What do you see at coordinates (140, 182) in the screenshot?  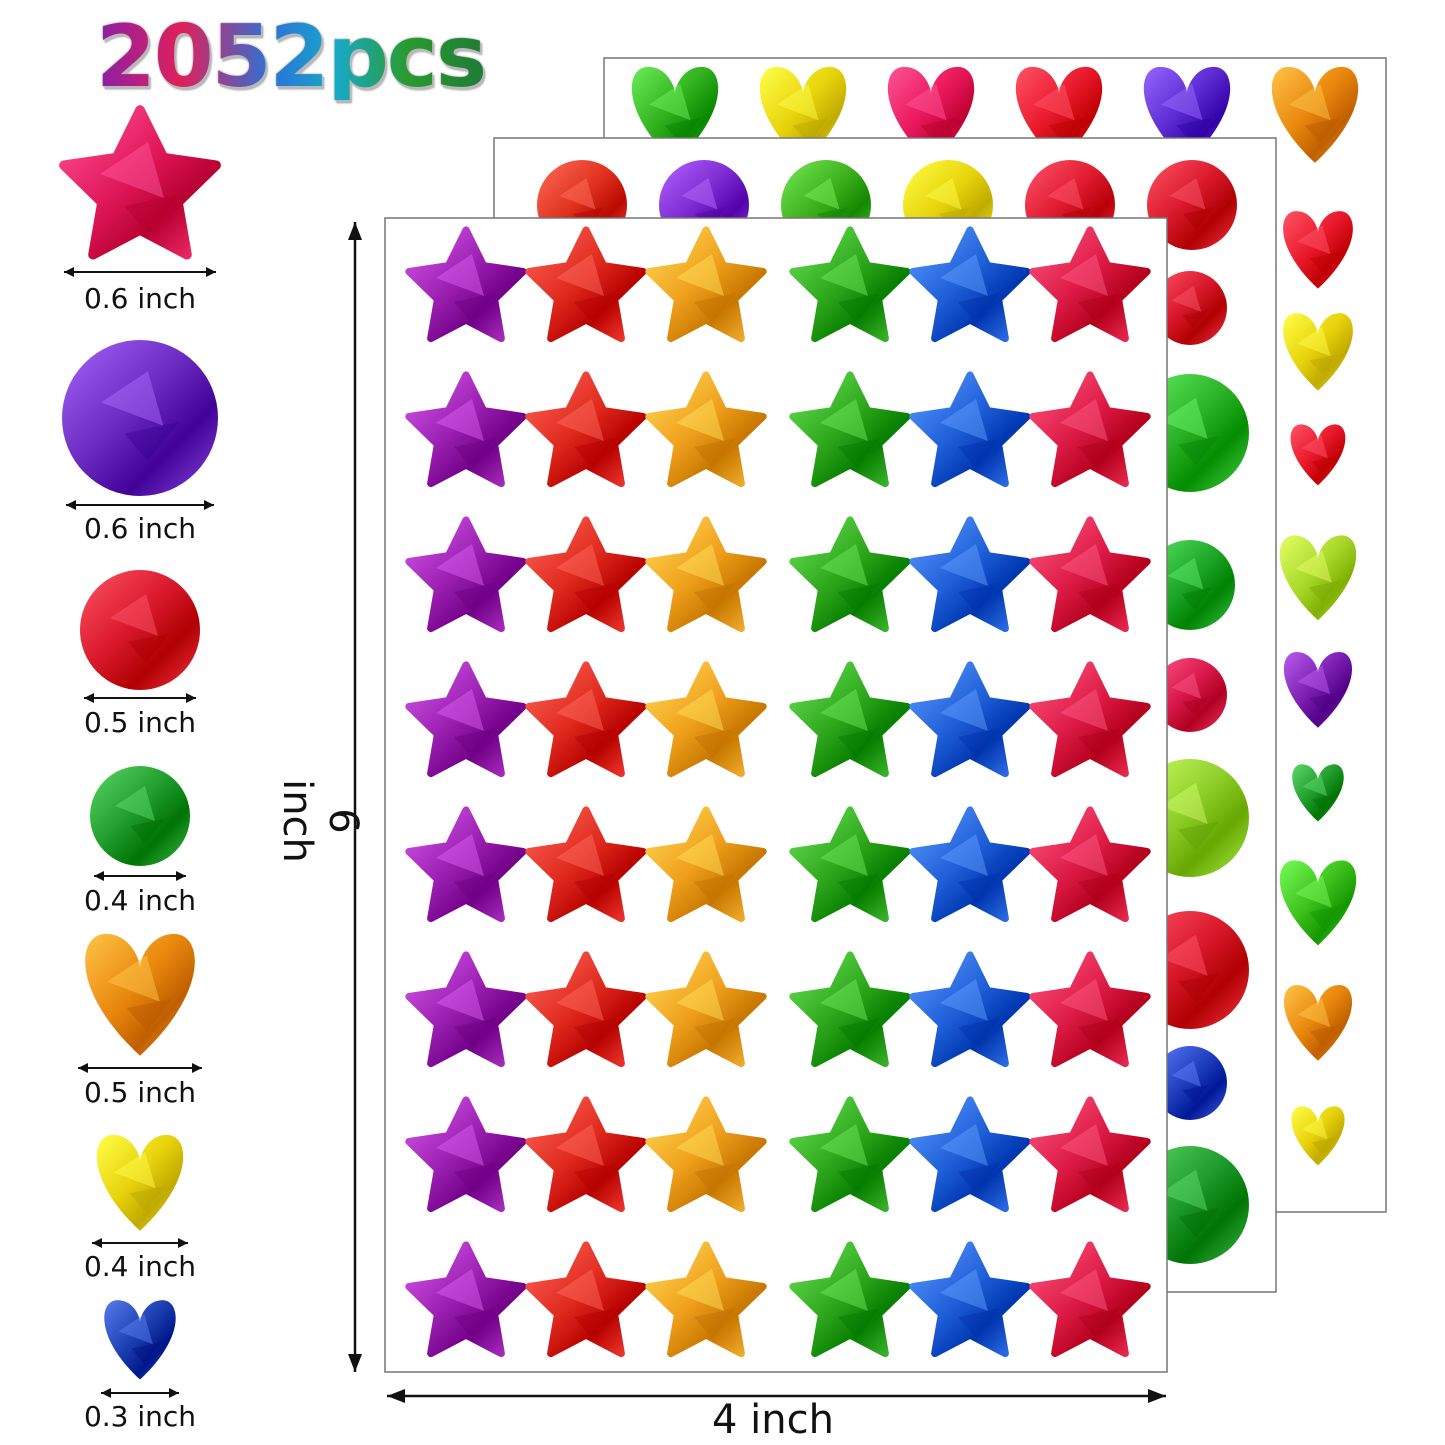 I see `legend-star-sticker` at bounding box center [140, 182].